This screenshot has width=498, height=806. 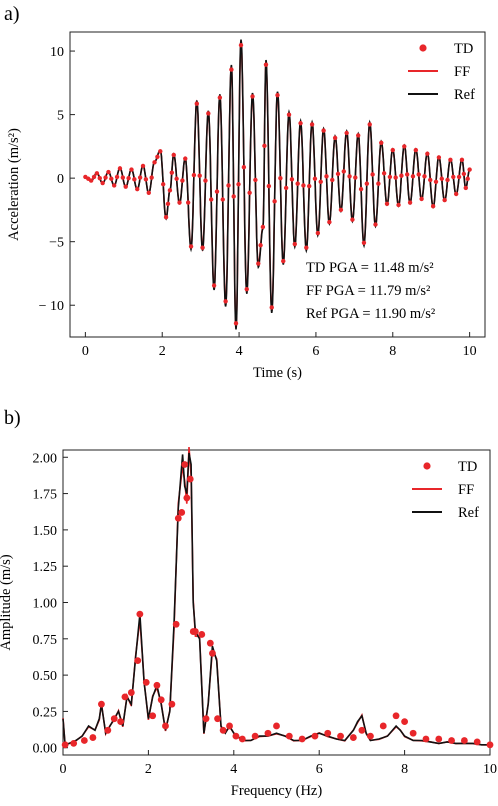 I want to click on y-axis-title: Amplitude (m/s), so click(x=7, y=602).